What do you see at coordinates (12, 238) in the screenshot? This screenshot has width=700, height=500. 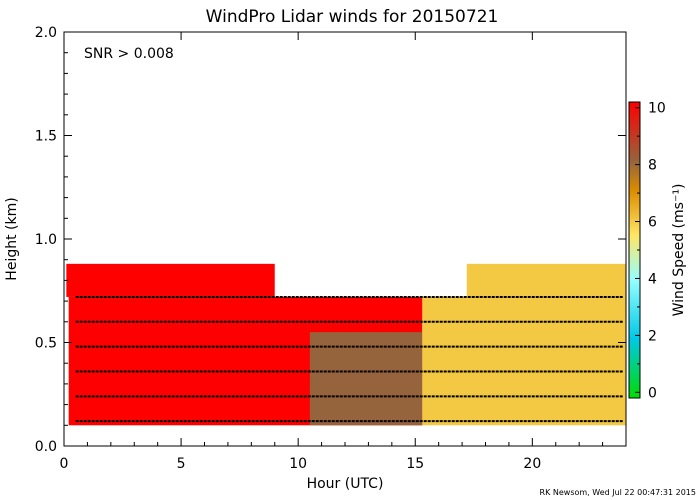 I see `y-axis-label: Height (km)` at bounding box center [12, 238].